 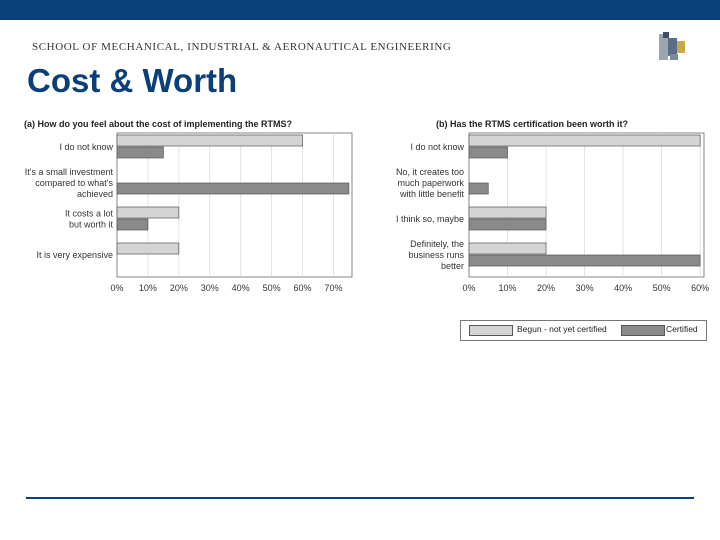 I want to click on category-label: with little benefit, so click(x=432, y=194).